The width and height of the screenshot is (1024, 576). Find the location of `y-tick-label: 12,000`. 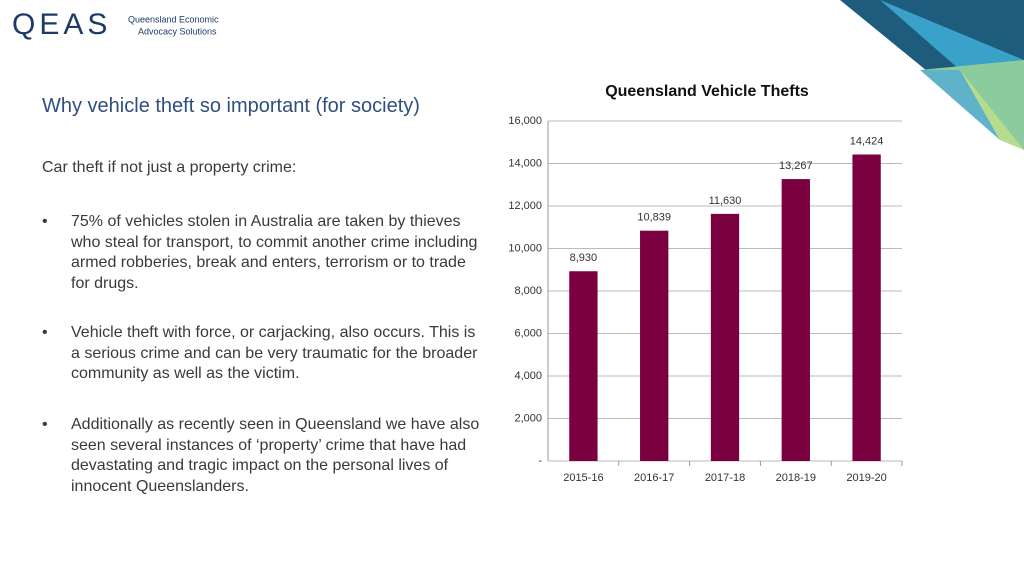

y-tick-label: 12,000 is located at coordinates (525, 206).